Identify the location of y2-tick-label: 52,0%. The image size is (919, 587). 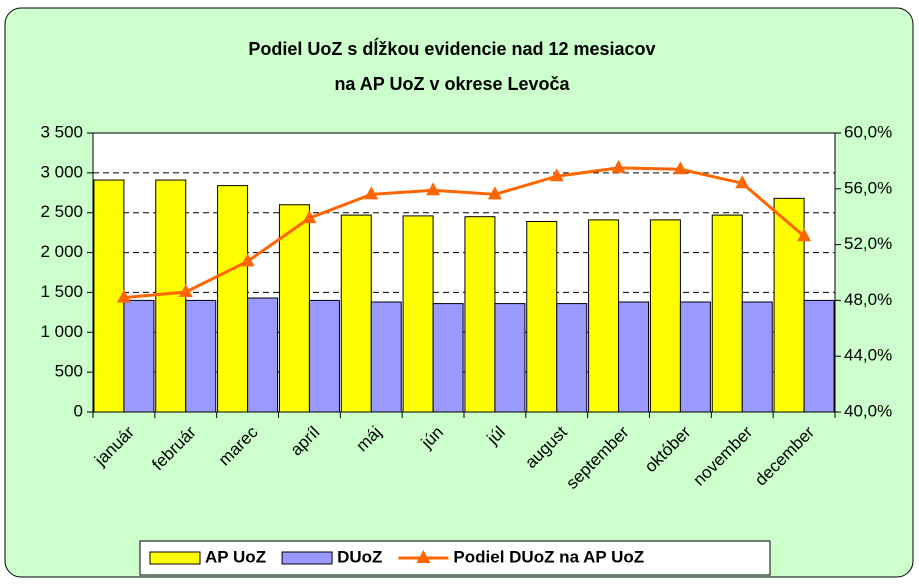
(868, 243).